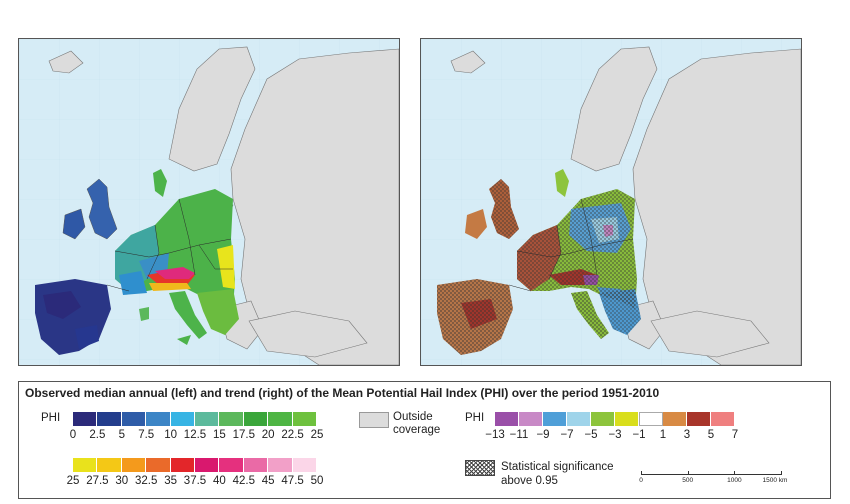  What do you see at coordinates (543, 435) in the screenshot?
I see `trend-tick-label: −9` at bounding box center [543, 435].